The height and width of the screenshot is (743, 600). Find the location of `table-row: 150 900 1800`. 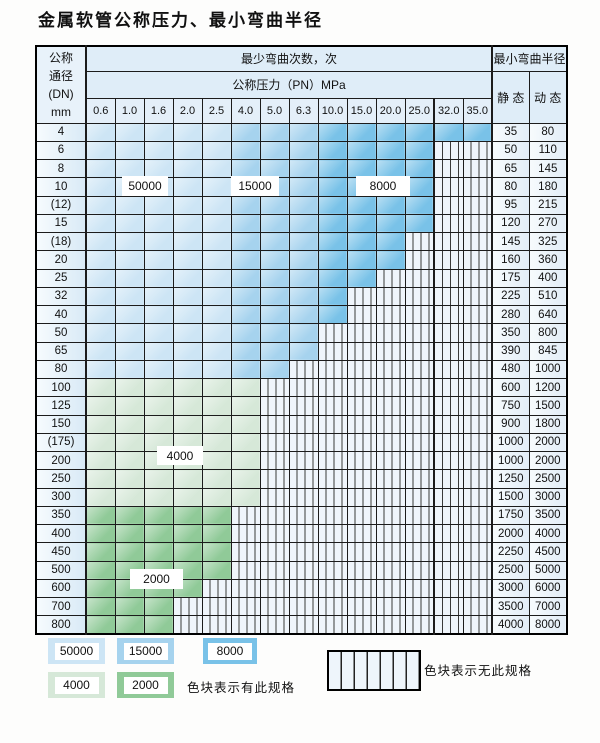

table-row: 150 900 1800 is located at coordinates (301, 424).